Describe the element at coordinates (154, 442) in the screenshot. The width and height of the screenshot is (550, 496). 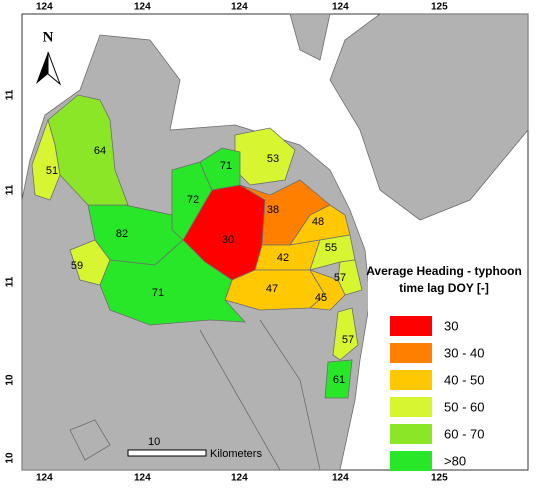
I see `scale-distance: 10` at that location.